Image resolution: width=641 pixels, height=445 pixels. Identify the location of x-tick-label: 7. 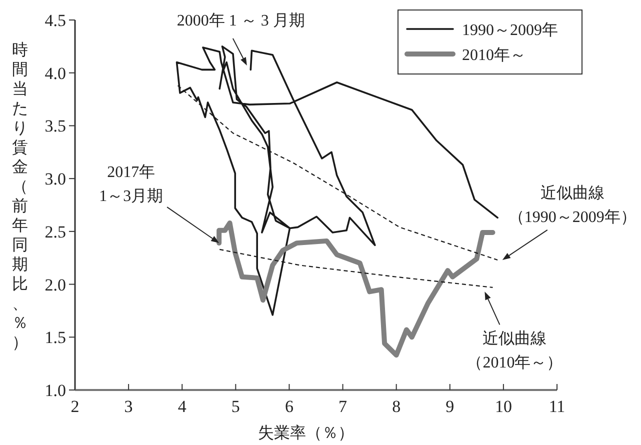
(343, 406).